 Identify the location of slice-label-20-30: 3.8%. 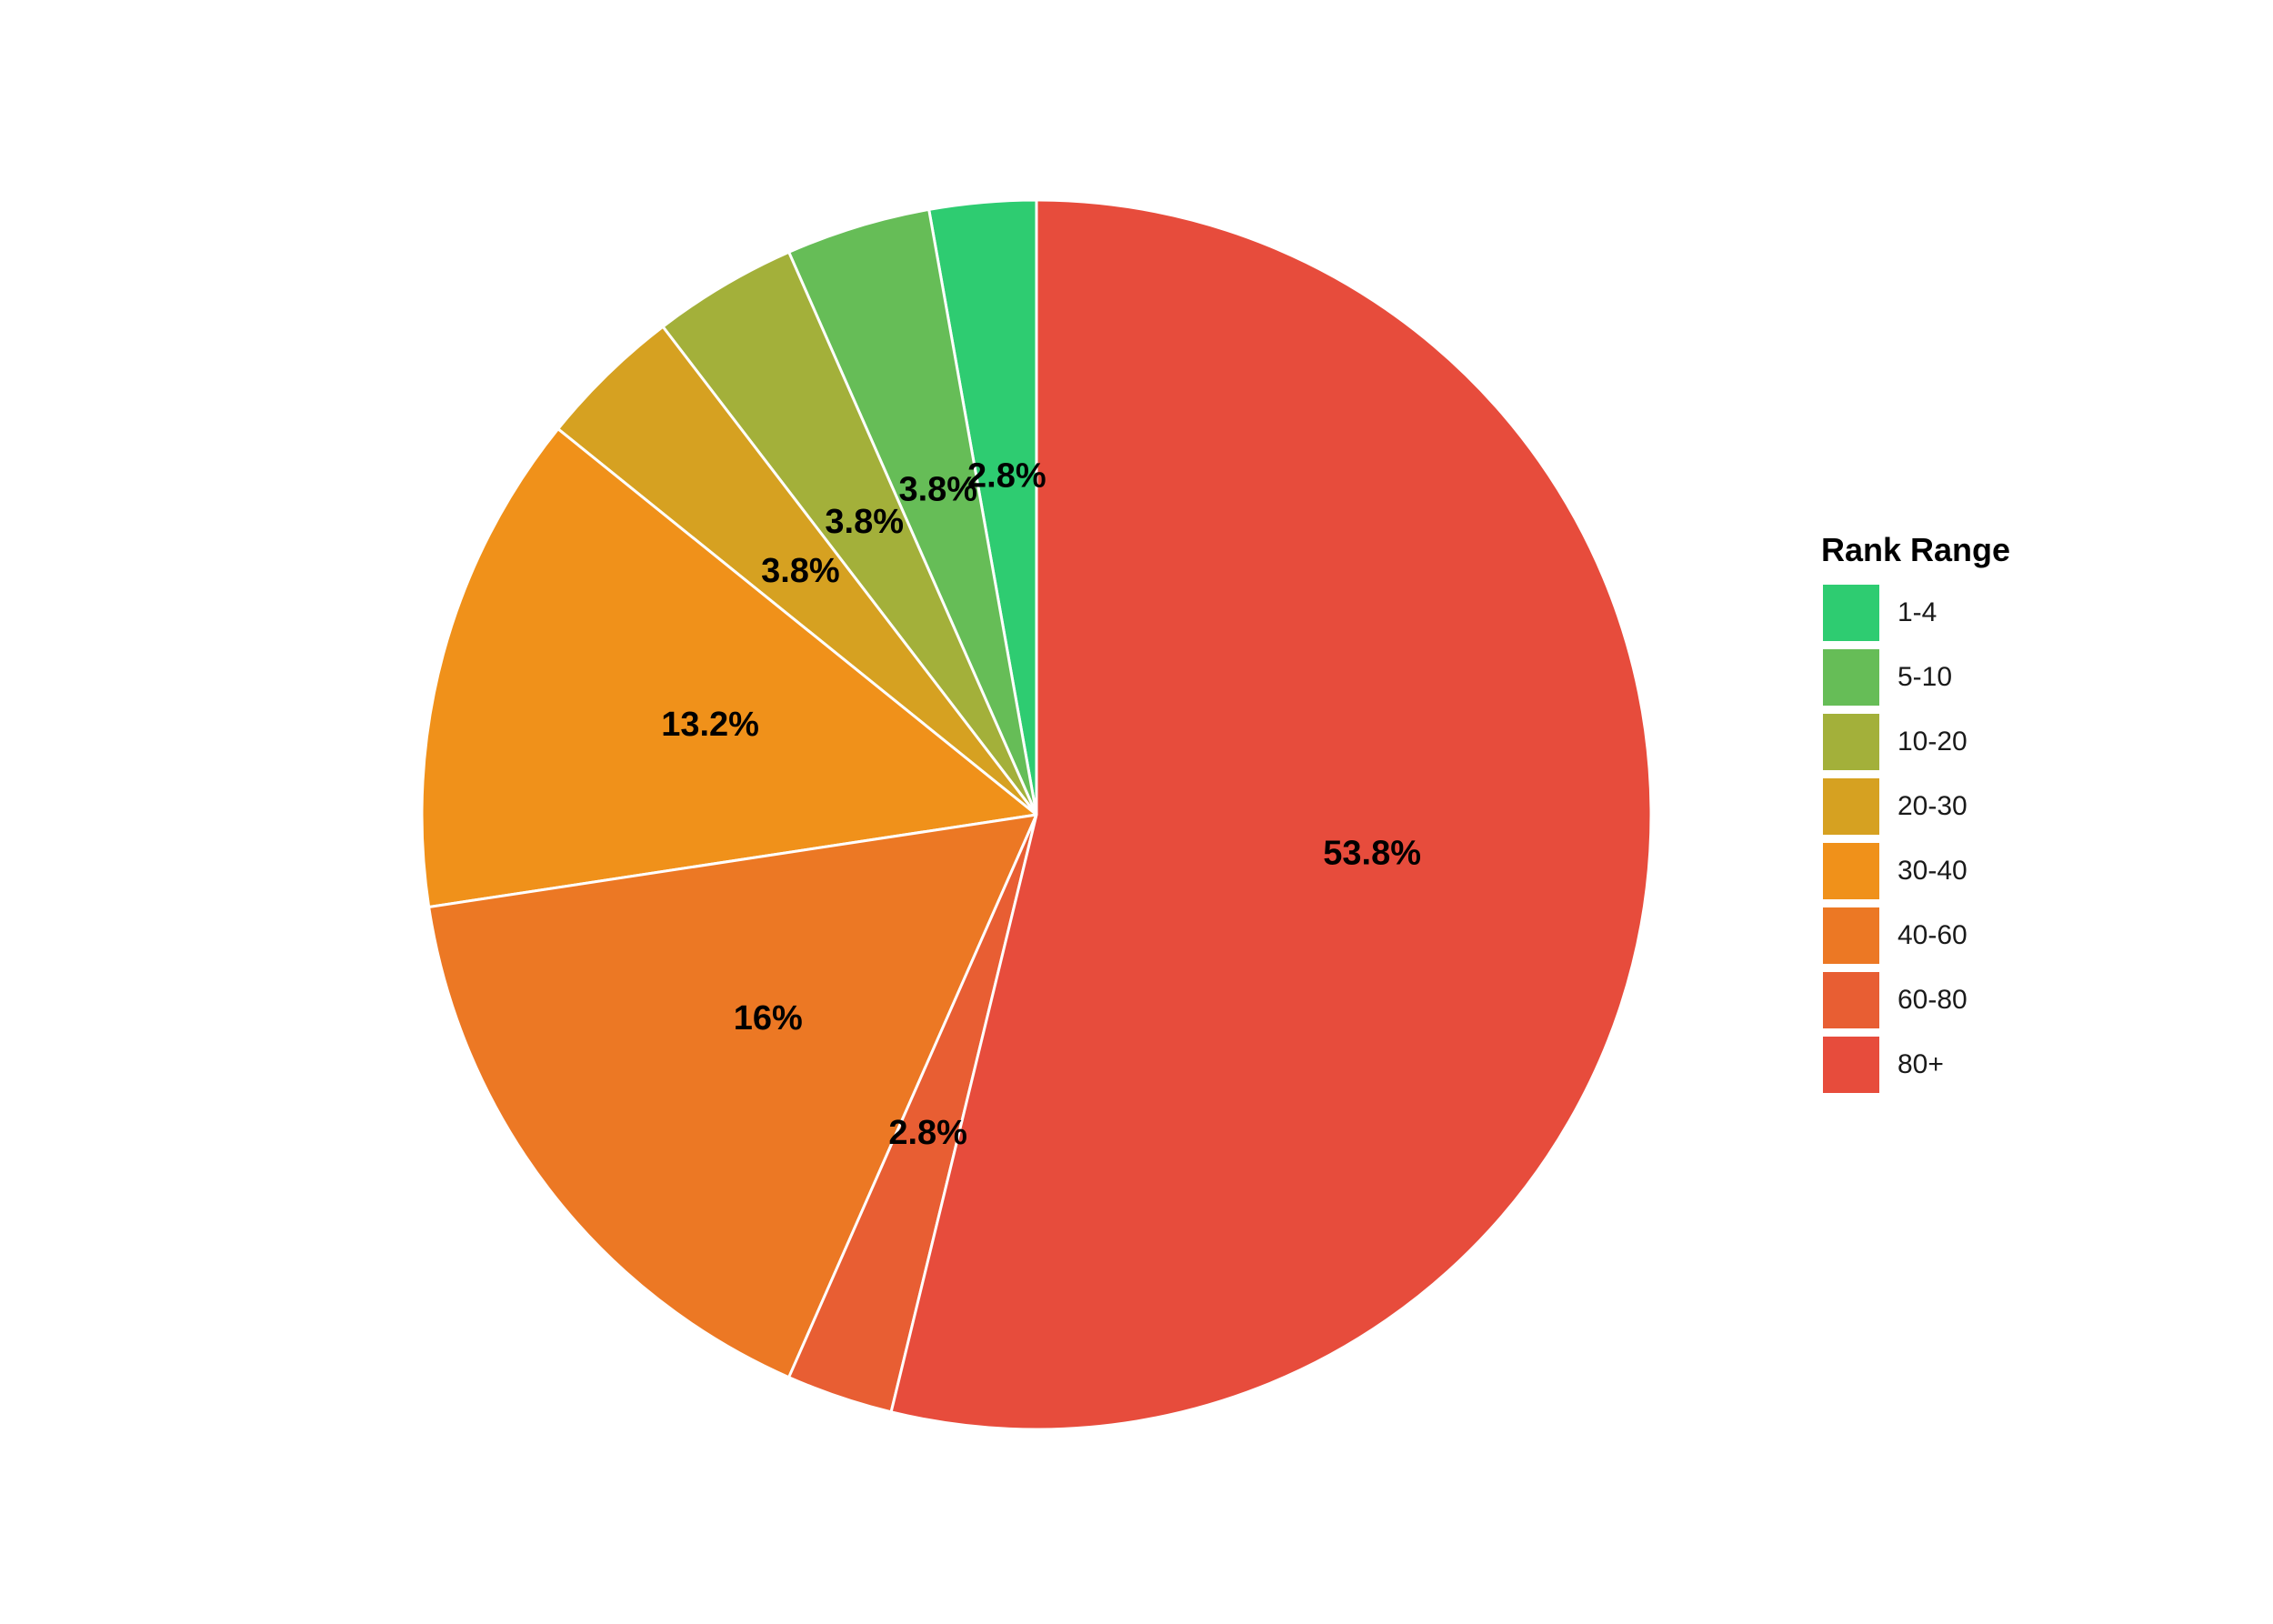
(800, 571).